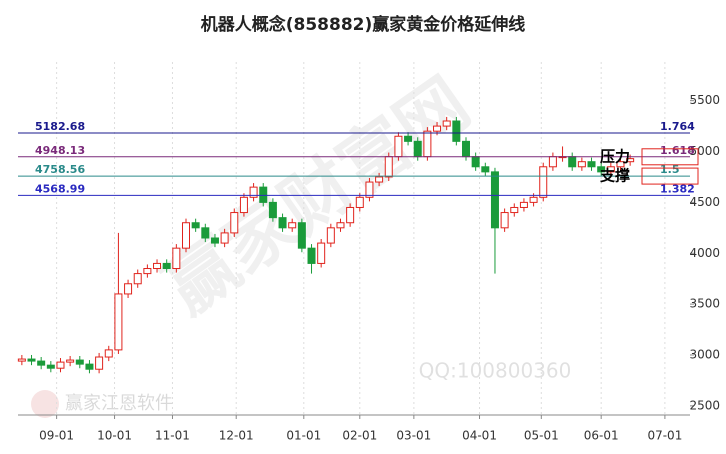 This screenshot has height=454, width=726. What do you see at coordinates (677, 126) in the screenshot?
I see `level-ratio: 1.764` at bounding box center [677, 126].